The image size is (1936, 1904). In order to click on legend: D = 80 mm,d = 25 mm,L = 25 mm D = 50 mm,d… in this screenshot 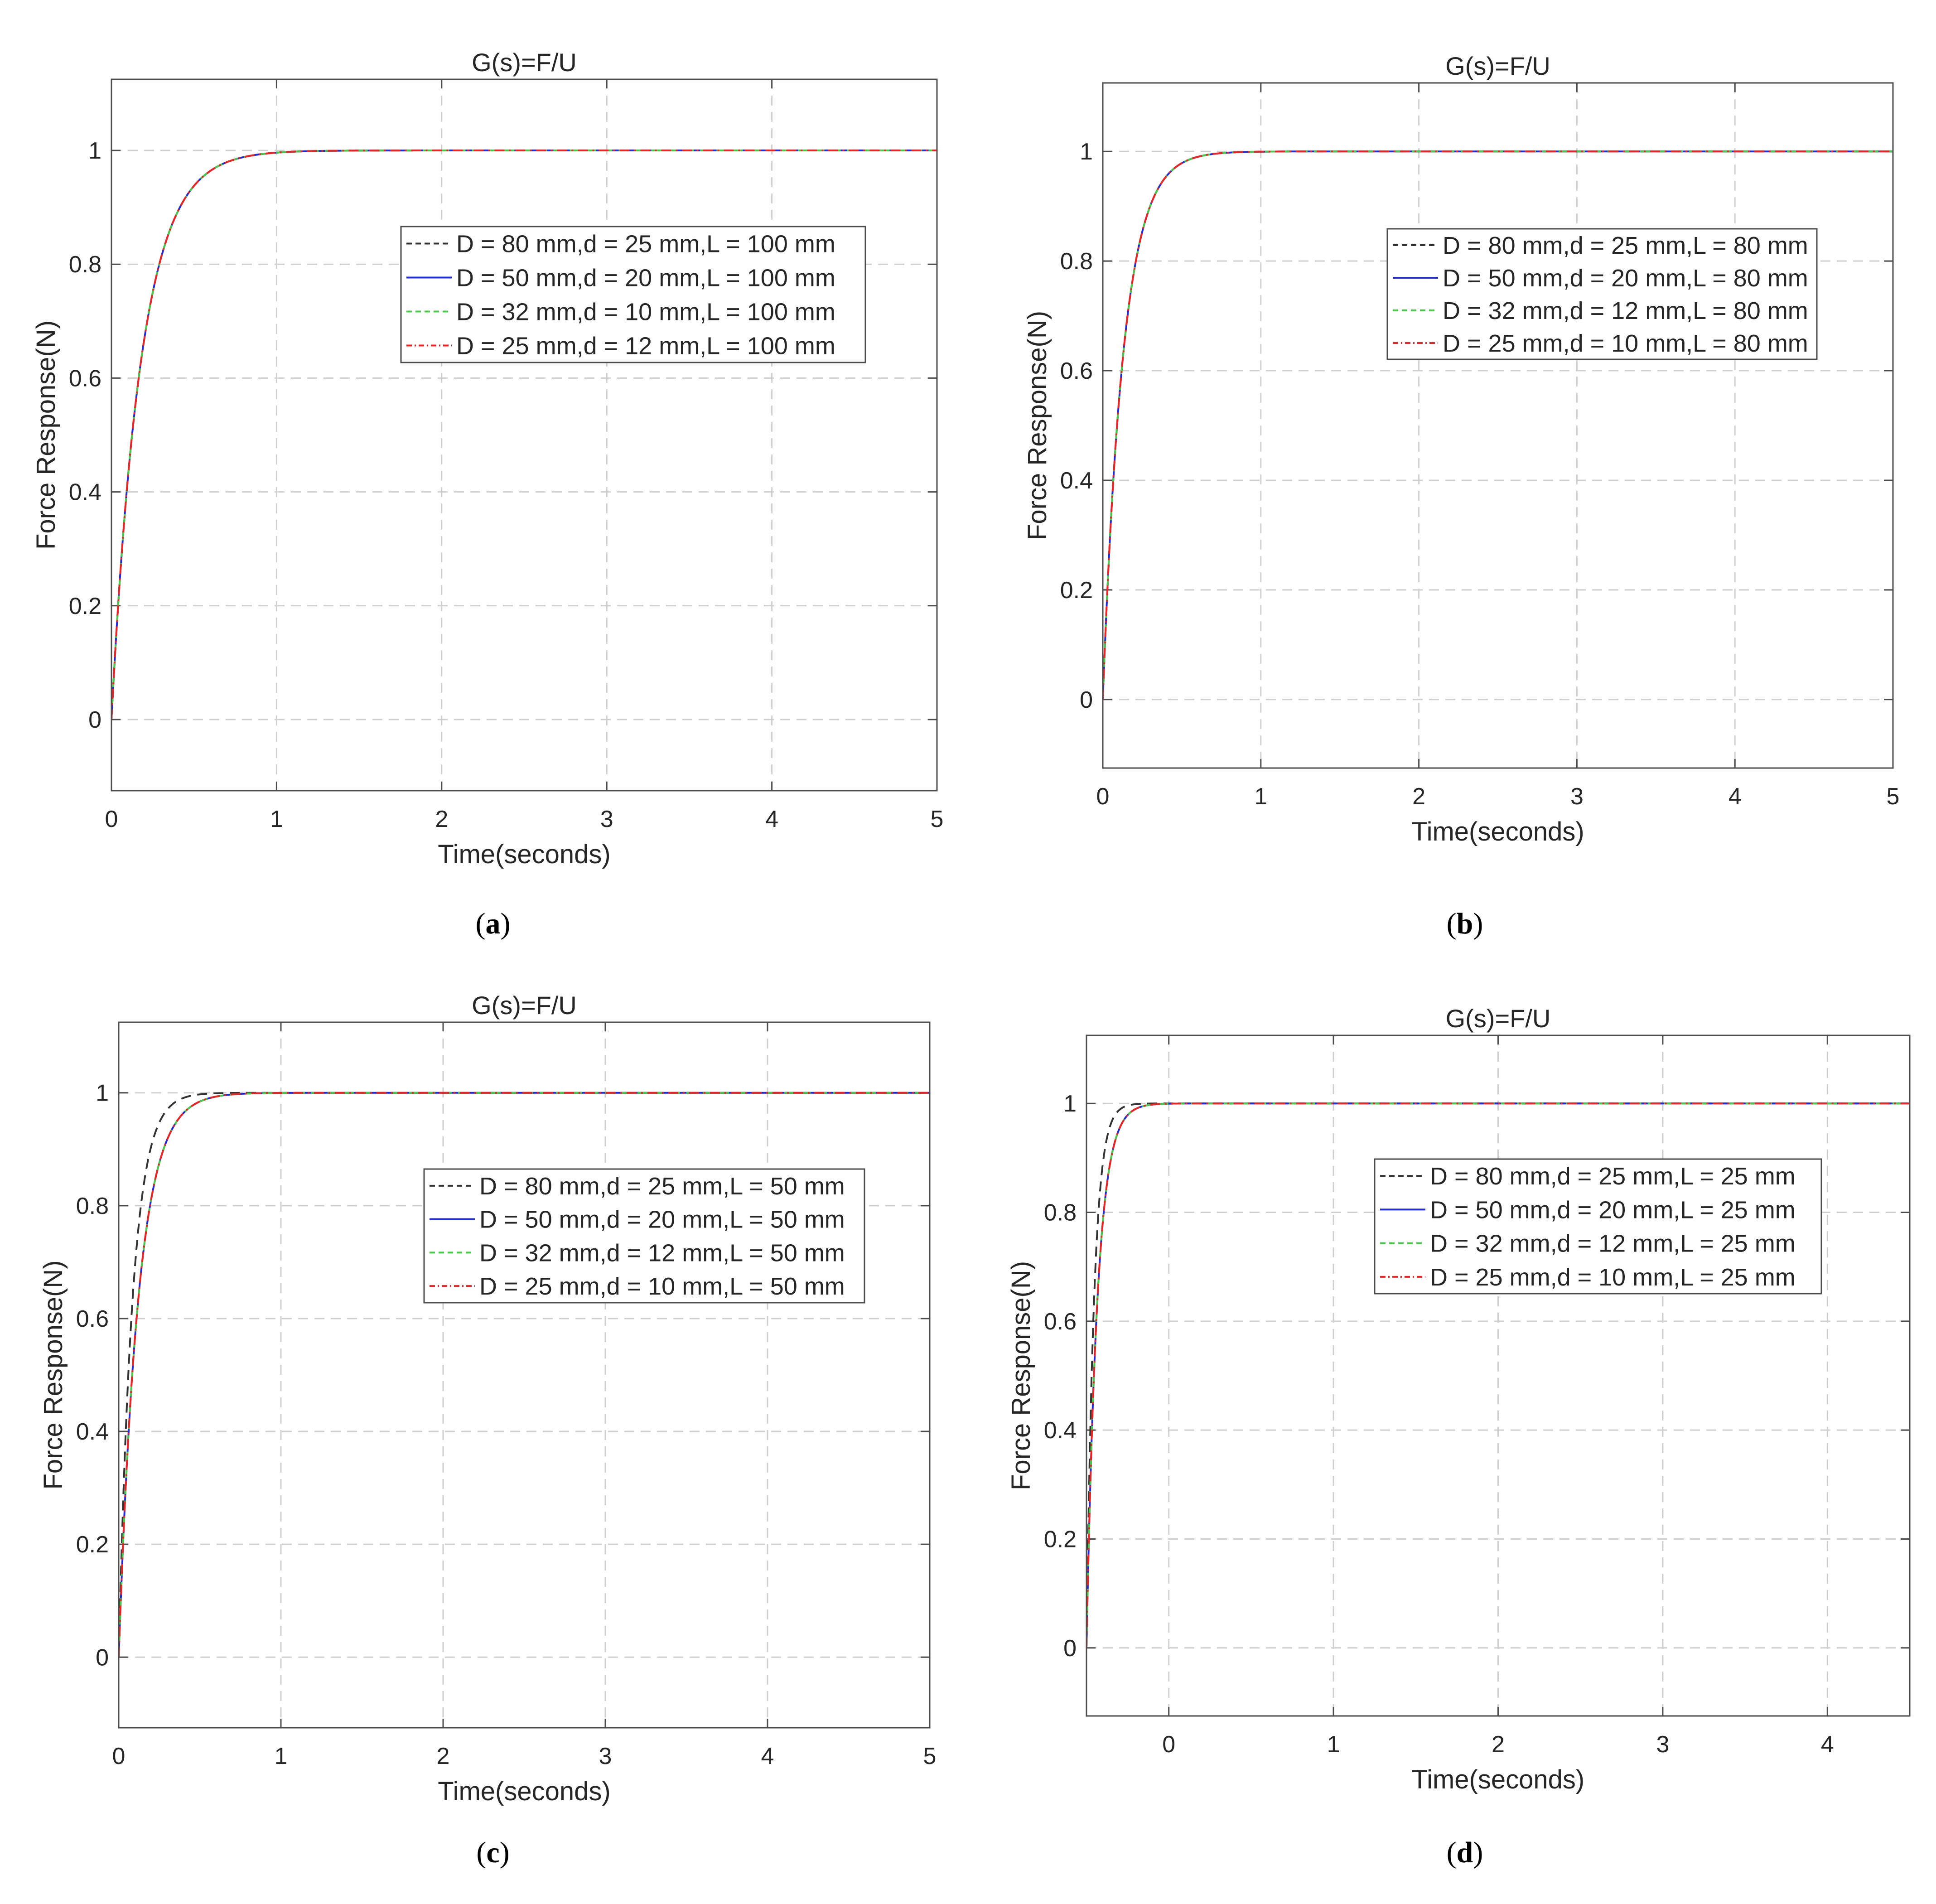, I will do `click(1598, 1226)`.